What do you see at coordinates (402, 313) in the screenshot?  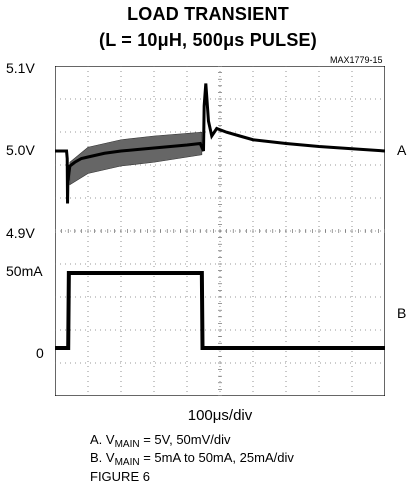 I see `channel-label-b: B` at bounding box center [402, 313].